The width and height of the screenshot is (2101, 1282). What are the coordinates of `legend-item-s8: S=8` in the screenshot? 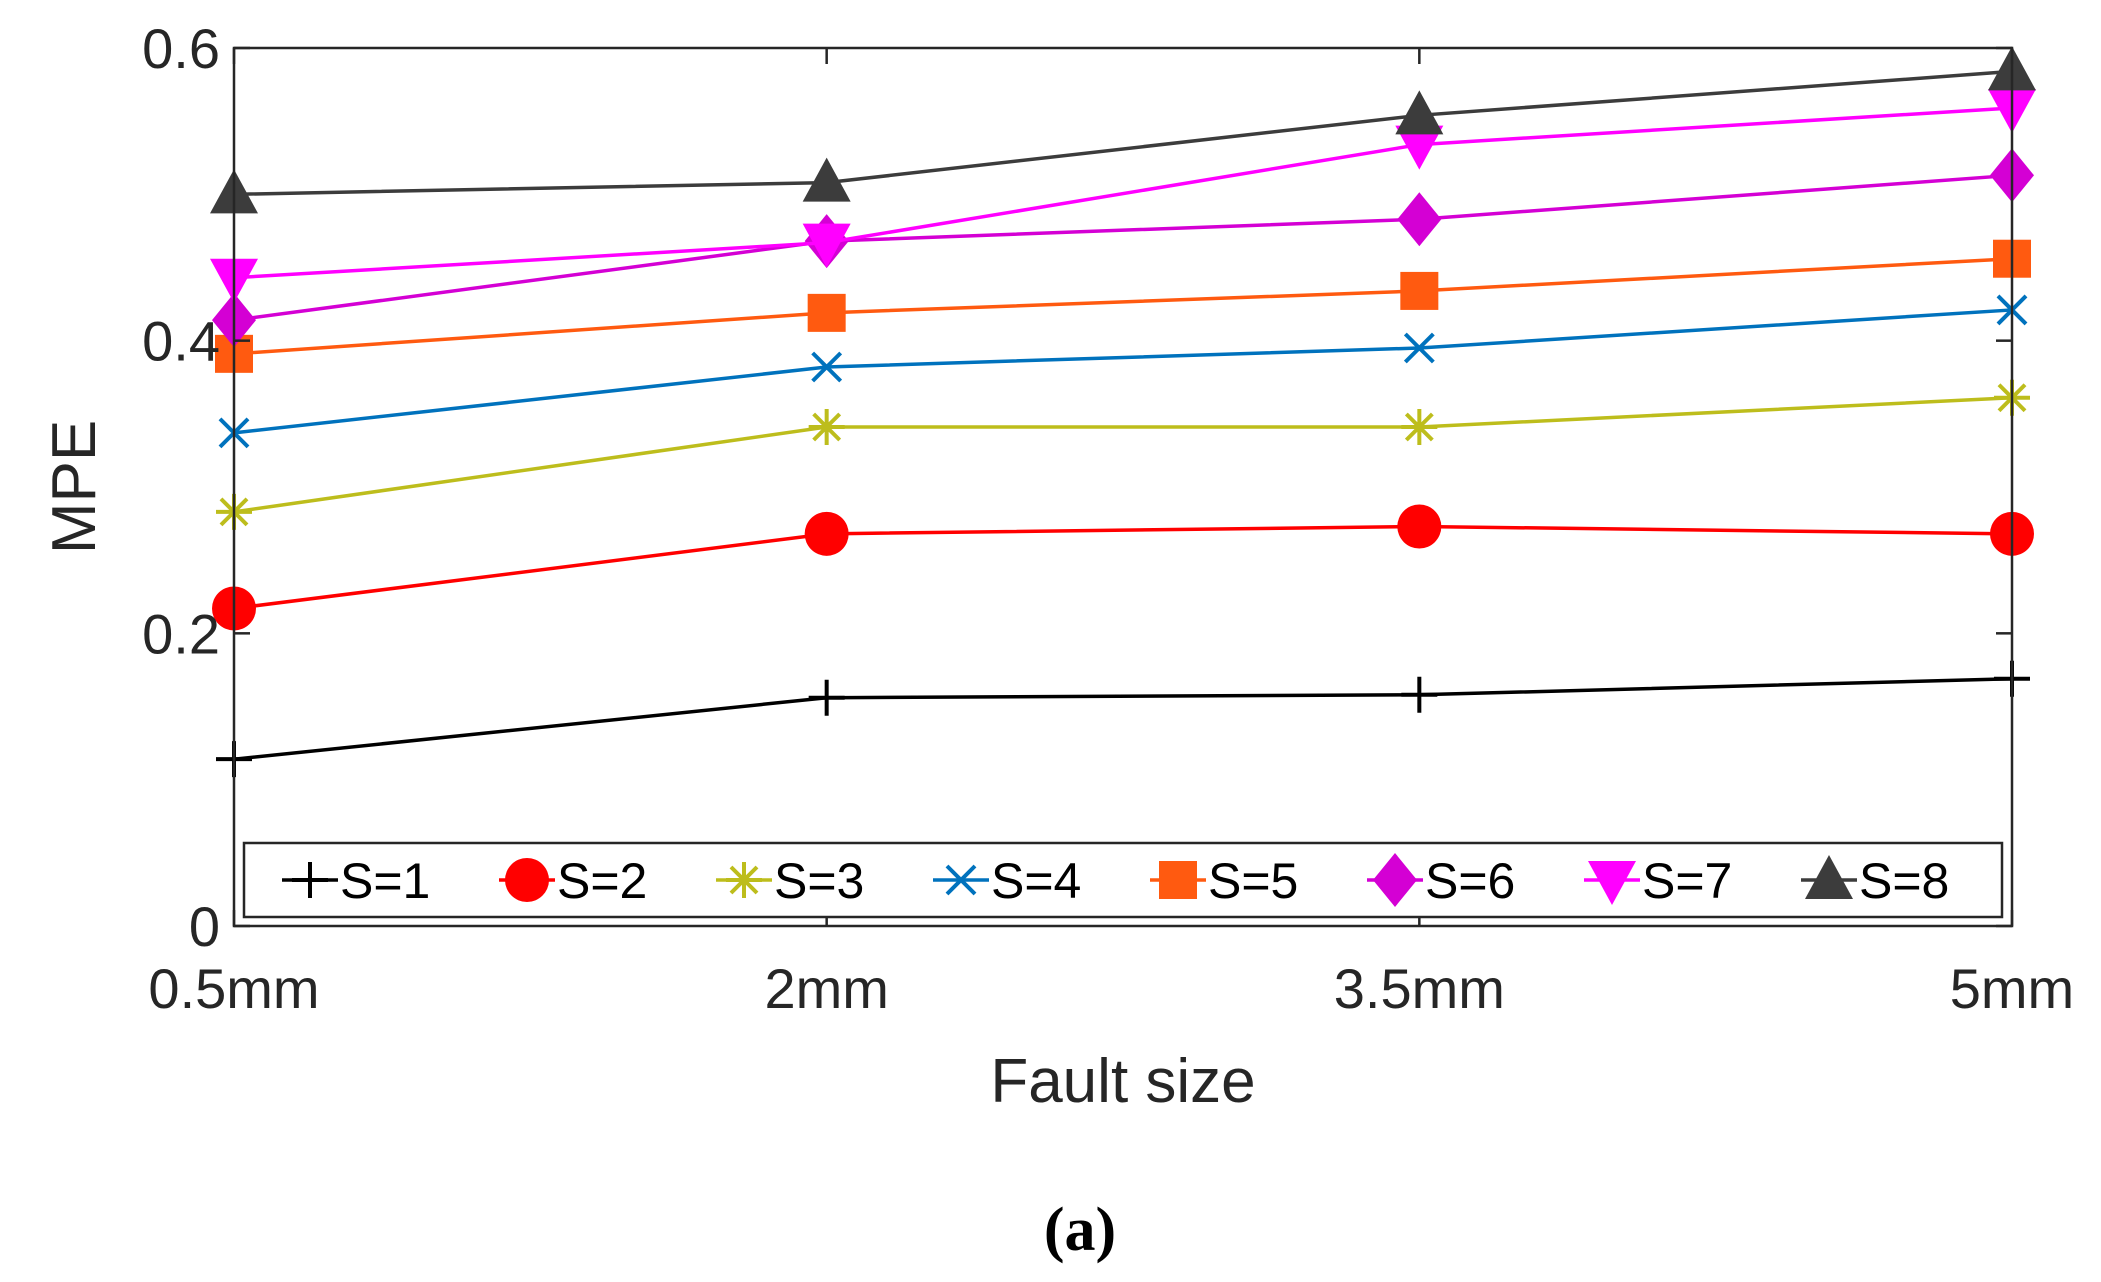 It's located at (1875, 881).